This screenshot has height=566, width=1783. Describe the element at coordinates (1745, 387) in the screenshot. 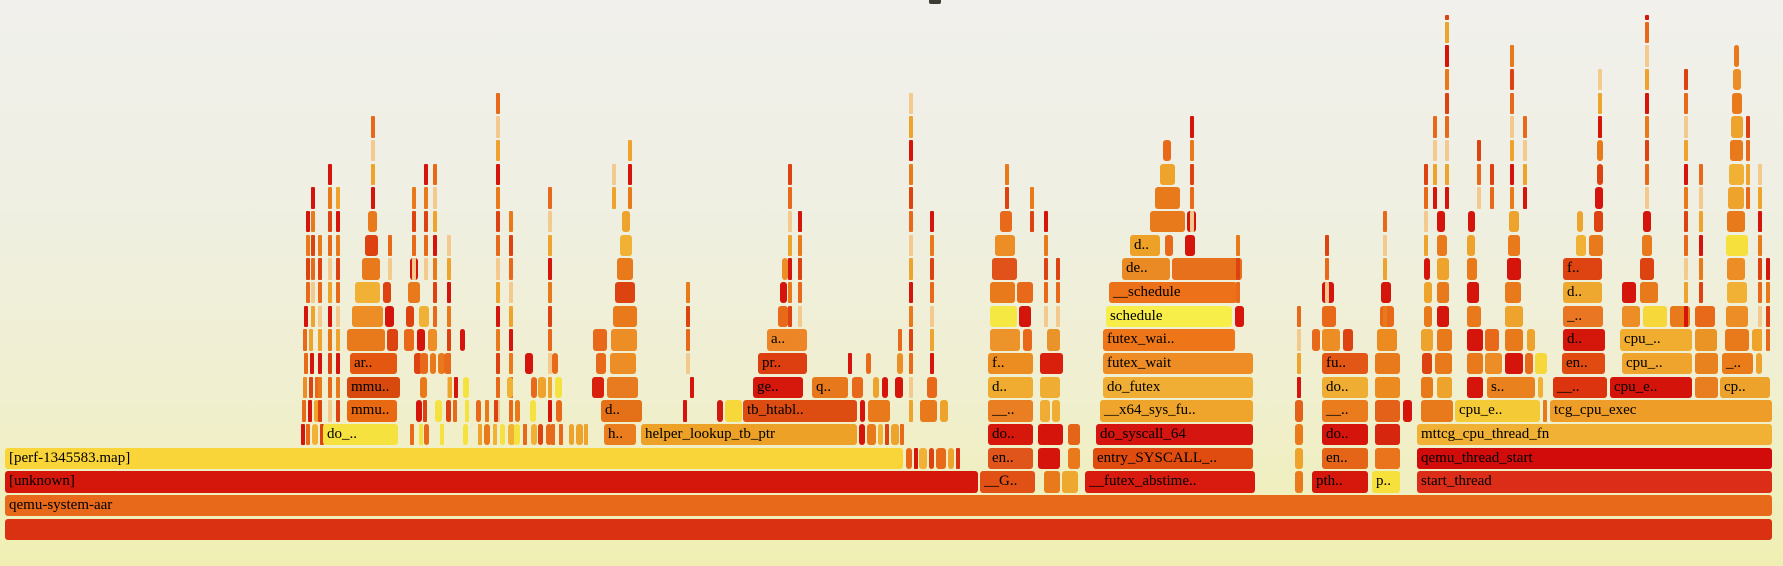

I see `flame-frame: cp..` at that location.